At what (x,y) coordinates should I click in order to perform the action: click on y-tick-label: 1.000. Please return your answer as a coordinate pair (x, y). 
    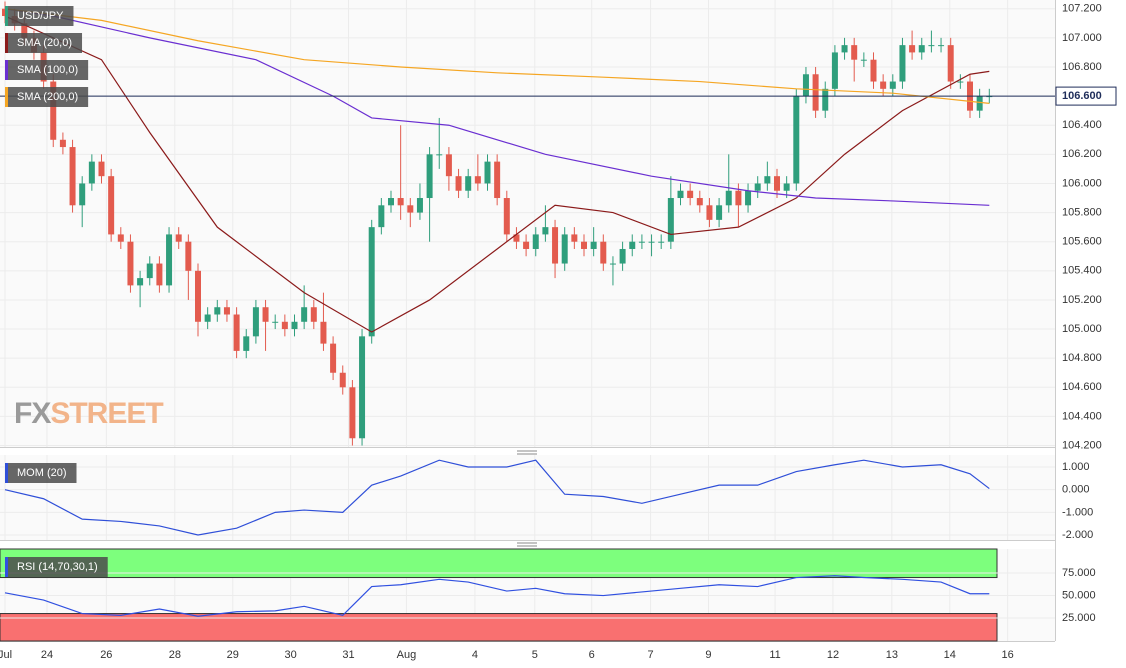
    Looking at the image, I should click on (1076, 467).